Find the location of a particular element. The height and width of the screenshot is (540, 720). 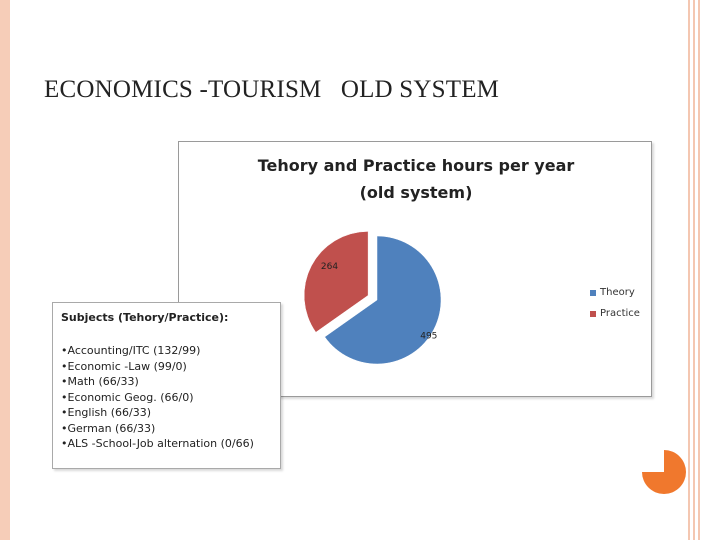

subject-item: •Economic Geog. (66/0) is located at coordinates (127, 397).